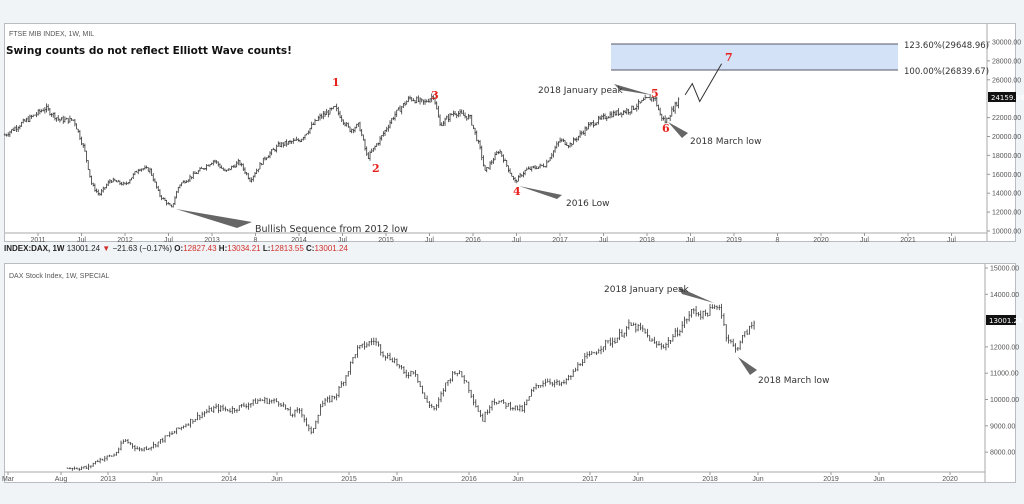 The width and height of the screenshot is (1024, 504). What do you see at coordinates (8, 479) in the screenshot?
I see `date-tick-label: Mar` at bounding box center [8, 479].